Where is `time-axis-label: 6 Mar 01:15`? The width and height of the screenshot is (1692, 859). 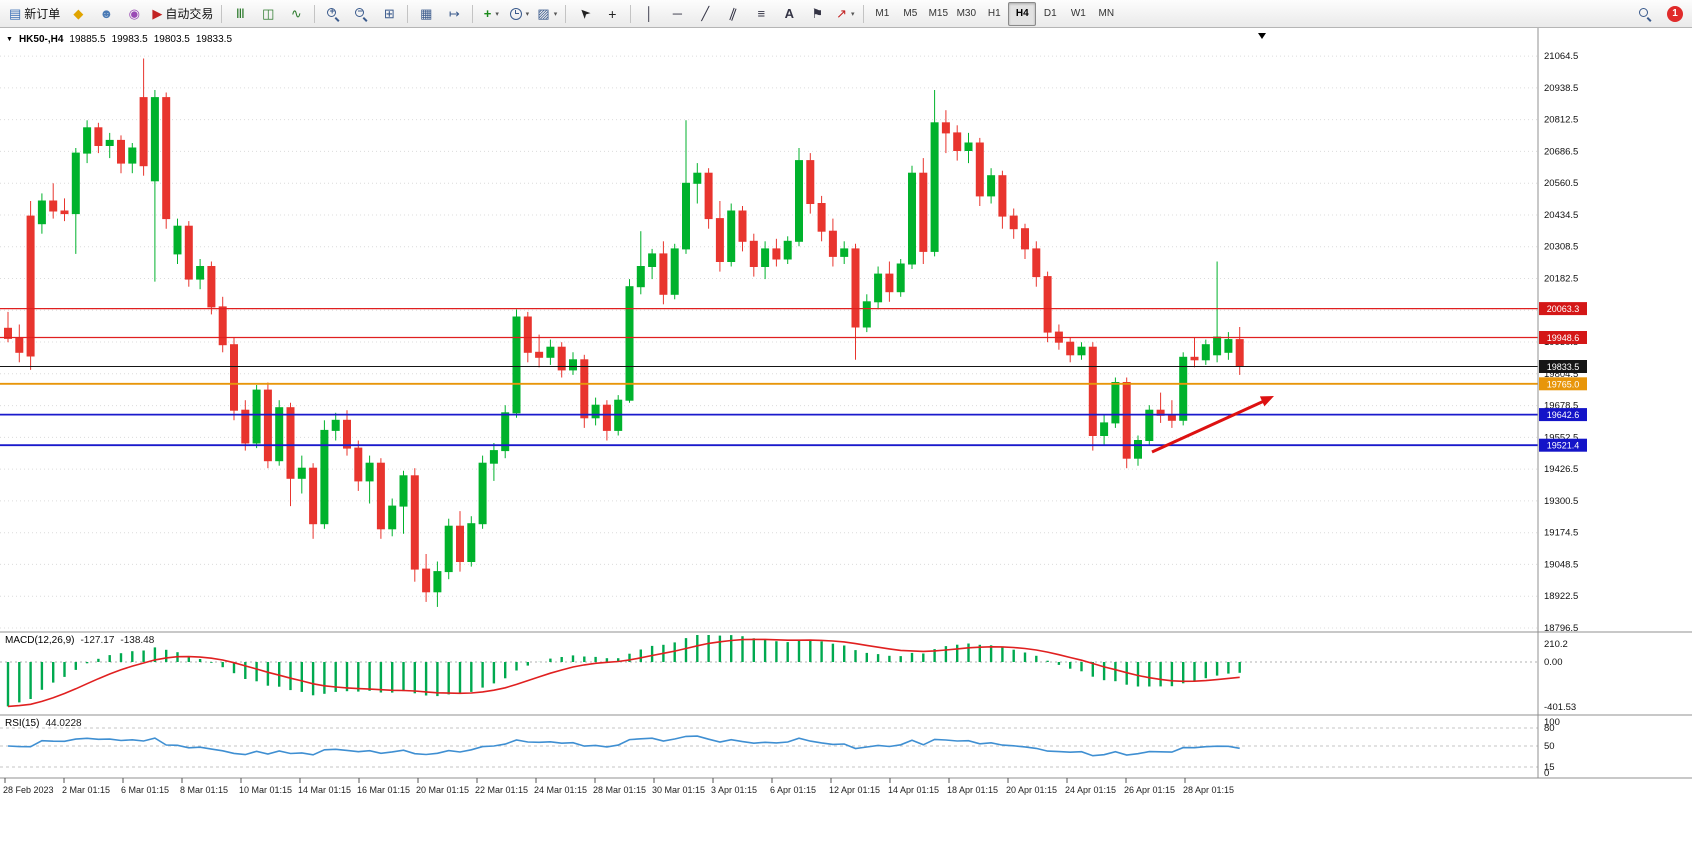 time-axis-label: 6 Mar 01:15 is located at coordinates (145, 790).